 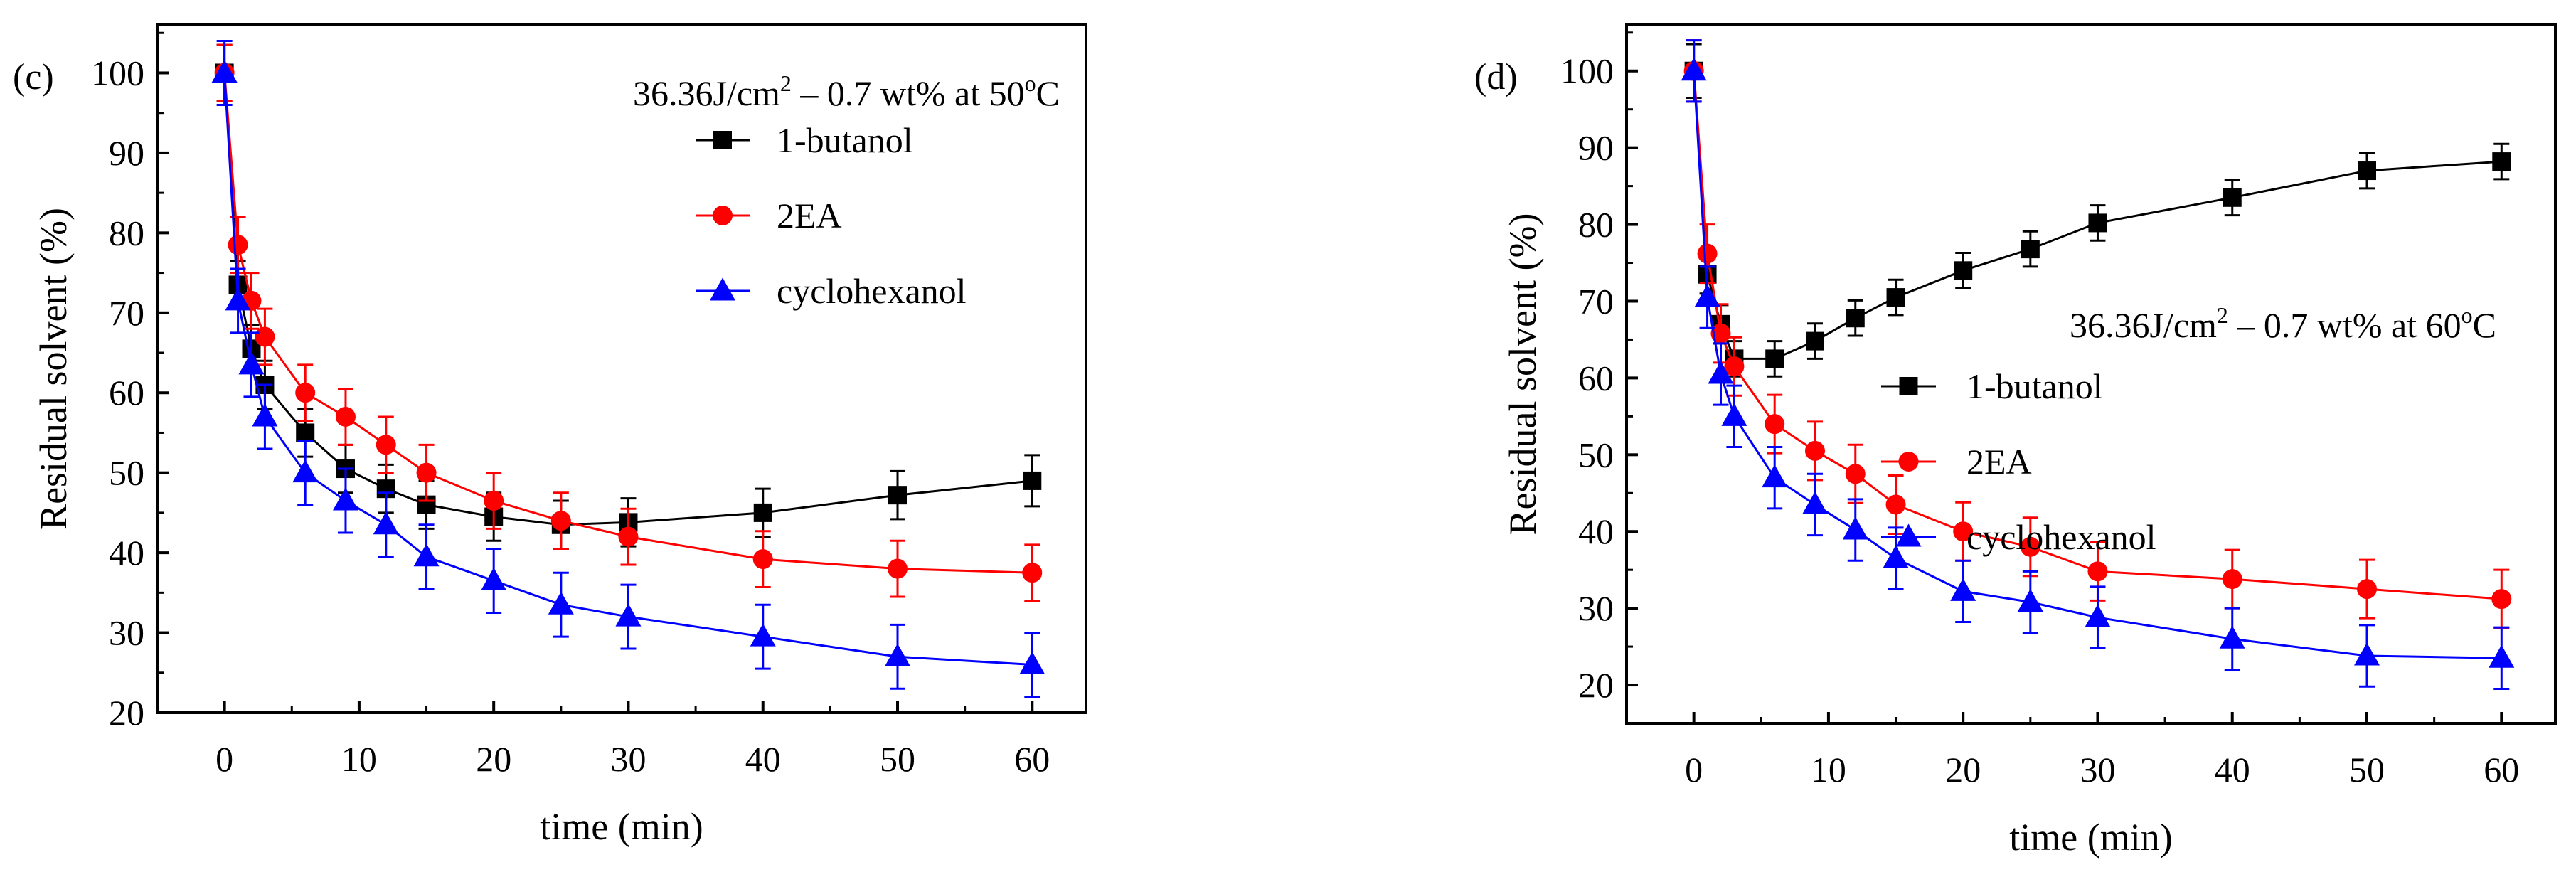 I want to click on panel-label: (d), so click(x=1496, y=77).